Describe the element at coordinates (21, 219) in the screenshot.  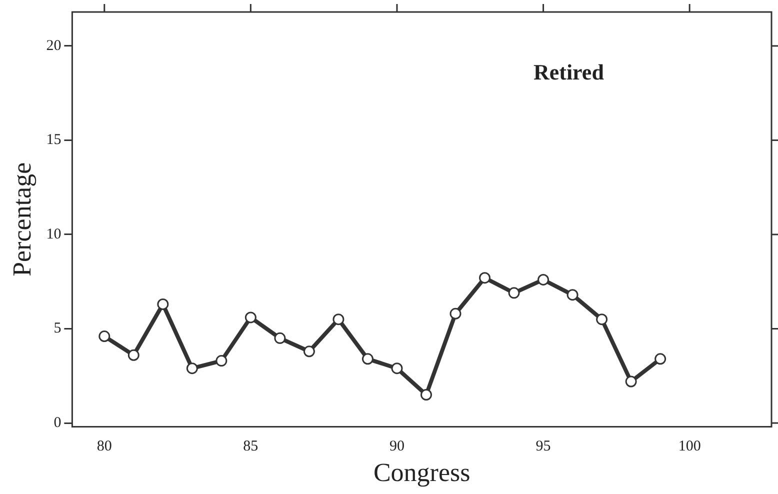
I see `y-axis-title: Percentage` at that location.